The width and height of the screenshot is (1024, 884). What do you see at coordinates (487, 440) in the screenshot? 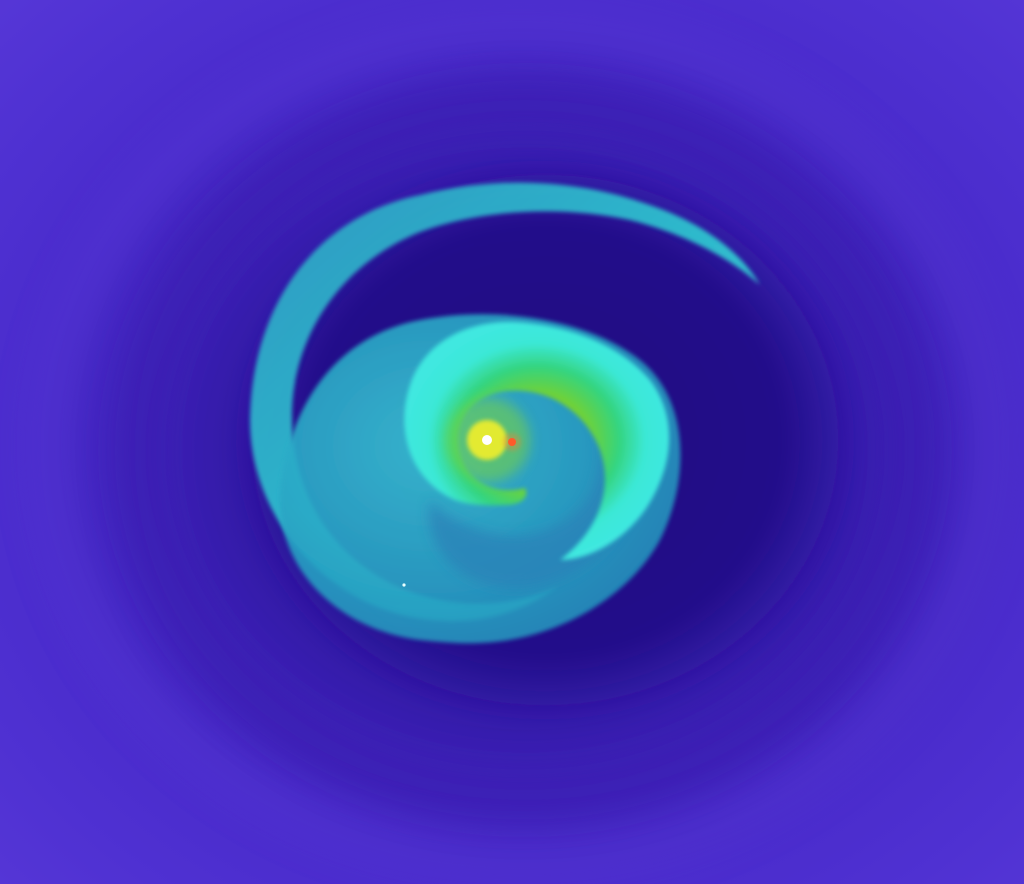
I see `core-hotspot` at bounding box center [487, 440].